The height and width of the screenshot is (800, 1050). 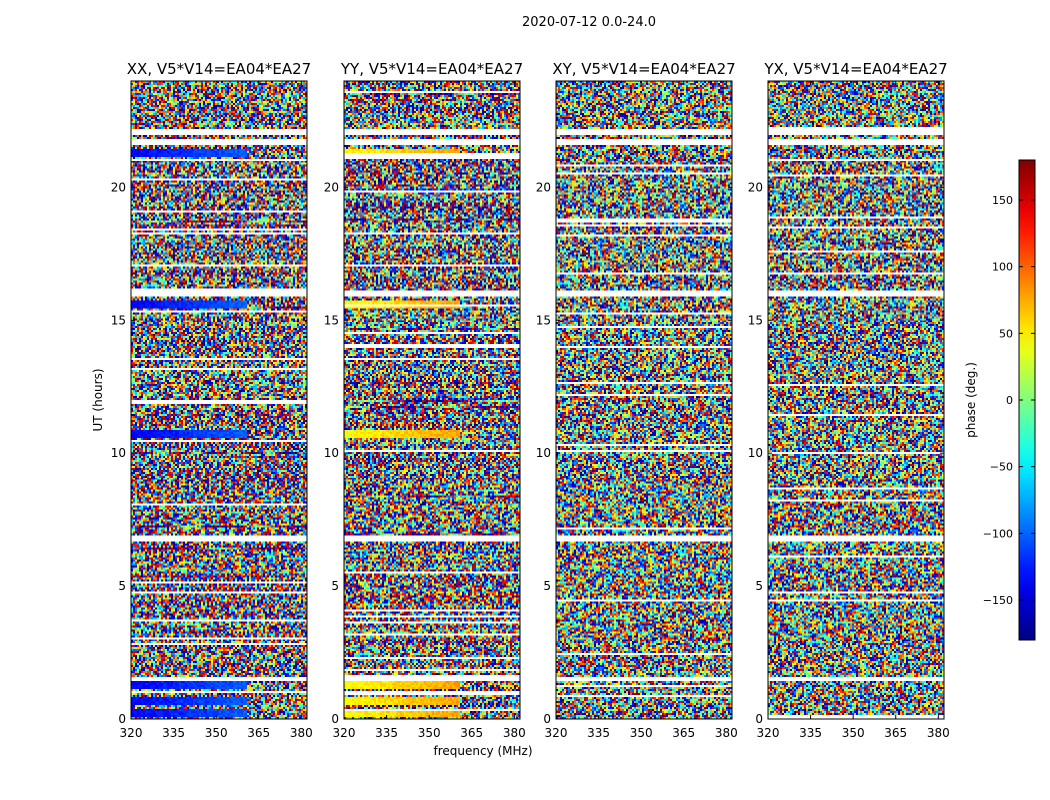 What do you see at coordinates (855, 69) in the screenshot?
I see `panel-title: YX, V5*V14=EA04*EA27` at bounding box center [855, 69].